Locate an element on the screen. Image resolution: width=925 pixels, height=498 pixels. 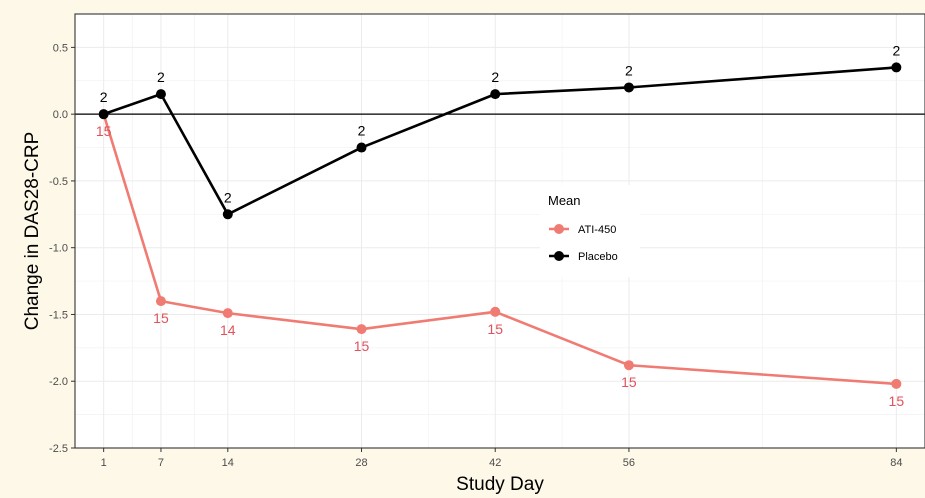
y-tick-label: 0.5 is located at coordinates (60, 48).